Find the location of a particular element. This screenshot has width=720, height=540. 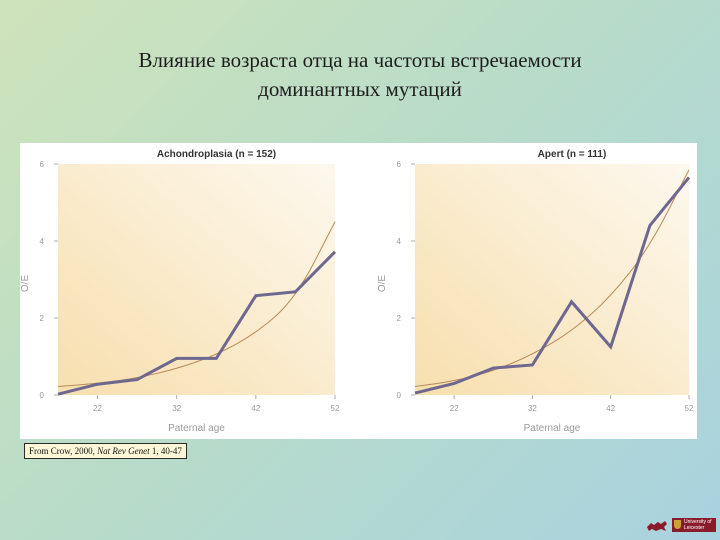

source-credit: From Crow, 2000, Nat Rev Genet 1, 40-47 is located at coordinates (105, 451).